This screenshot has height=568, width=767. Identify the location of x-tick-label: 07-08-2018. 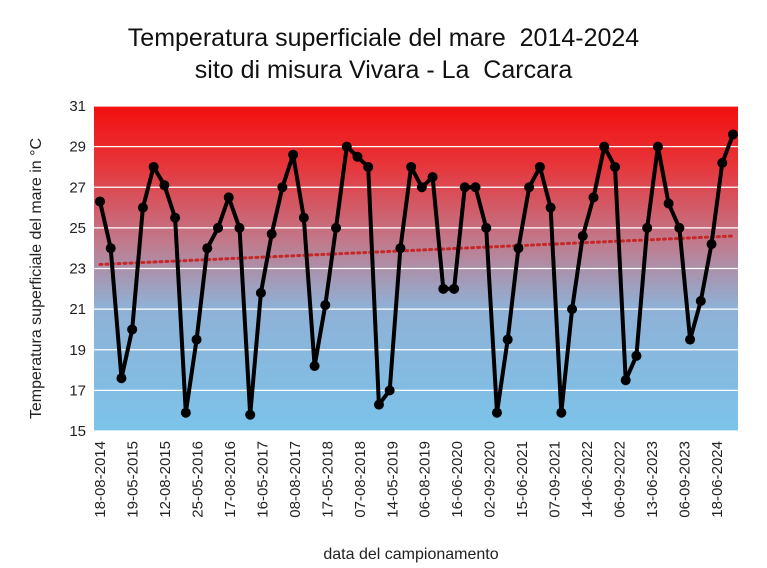
(360, 479).